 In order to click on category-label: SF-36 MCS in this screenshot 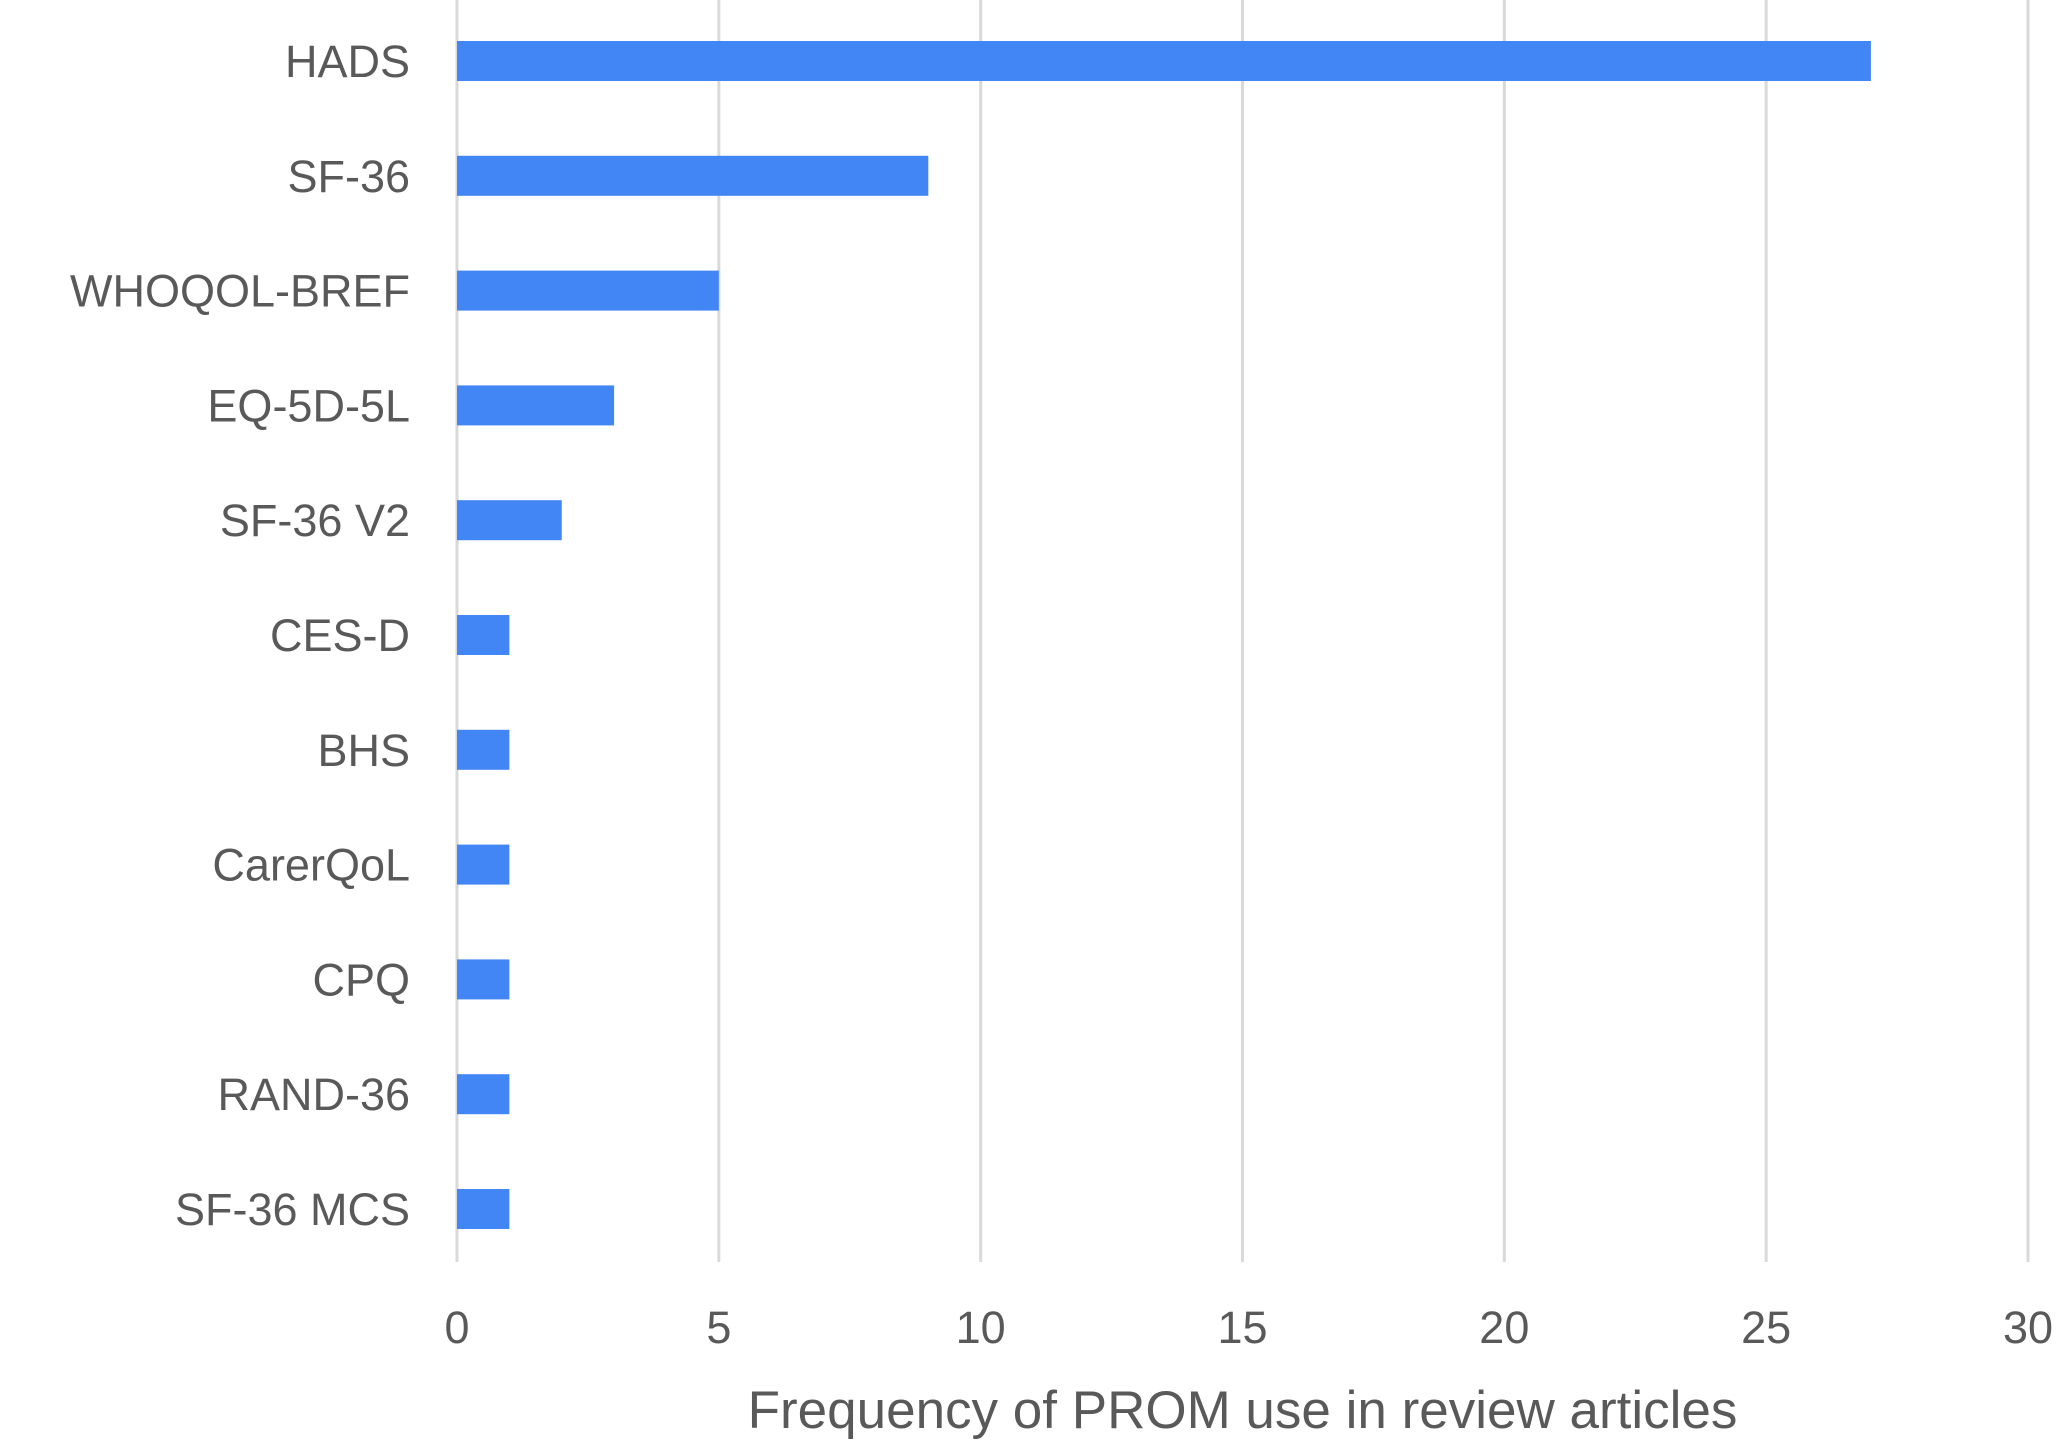, I will do `click(292, 1209)`.